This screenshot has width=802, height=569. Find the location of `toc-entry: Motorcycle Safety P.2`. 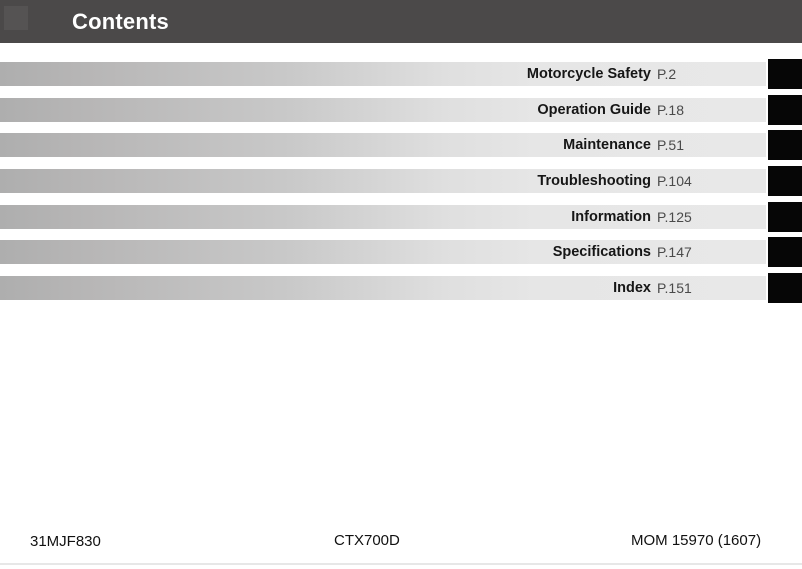

toc-entry: Motorcycle Safety P.2 is located at coordinates (401, 74).